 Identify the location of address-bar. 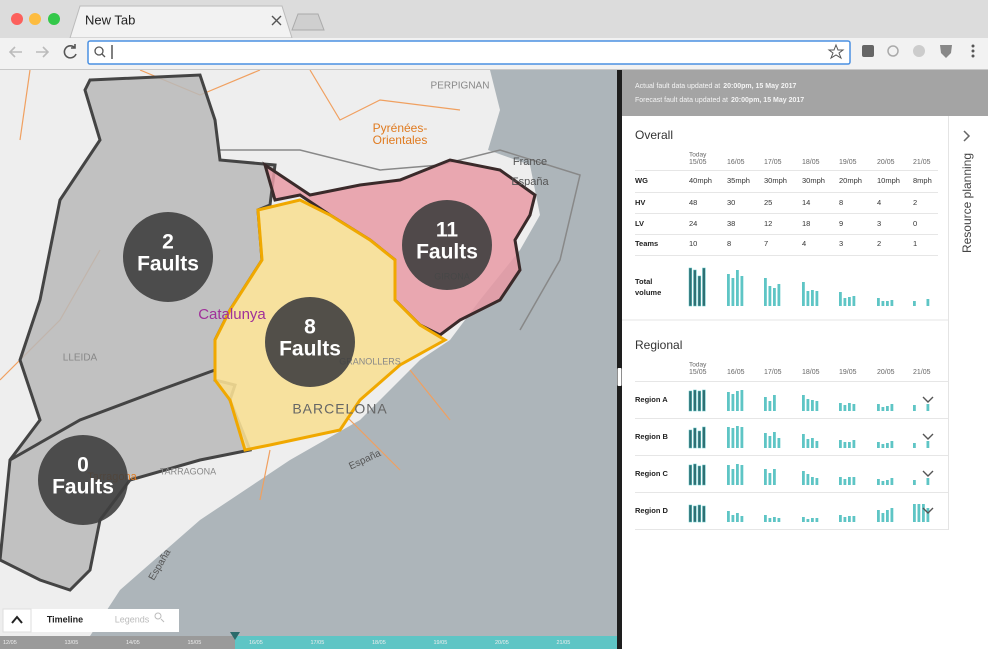
(469, 52).